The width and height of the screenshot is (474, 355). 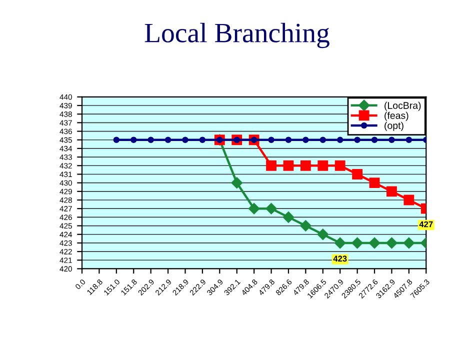 I want to click on legend-label: (LocBra), so click(x=402, y=106).